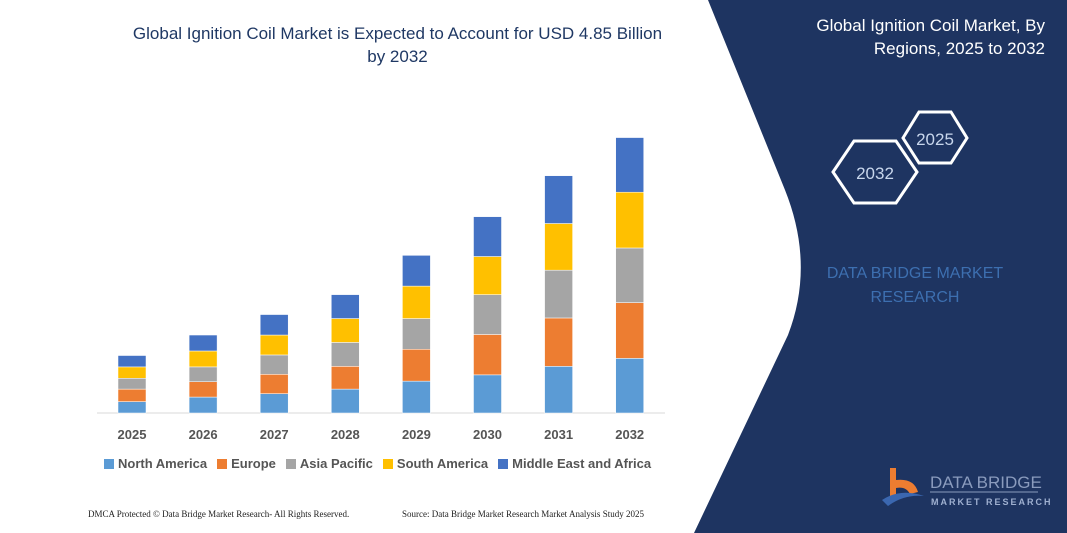 Image resolution: width=1067 pixels, height=533 pixels. Describe the element at coordinates (915, 297) in the screenshot. I see `watermark-line-2: RESEARCH` at that location.